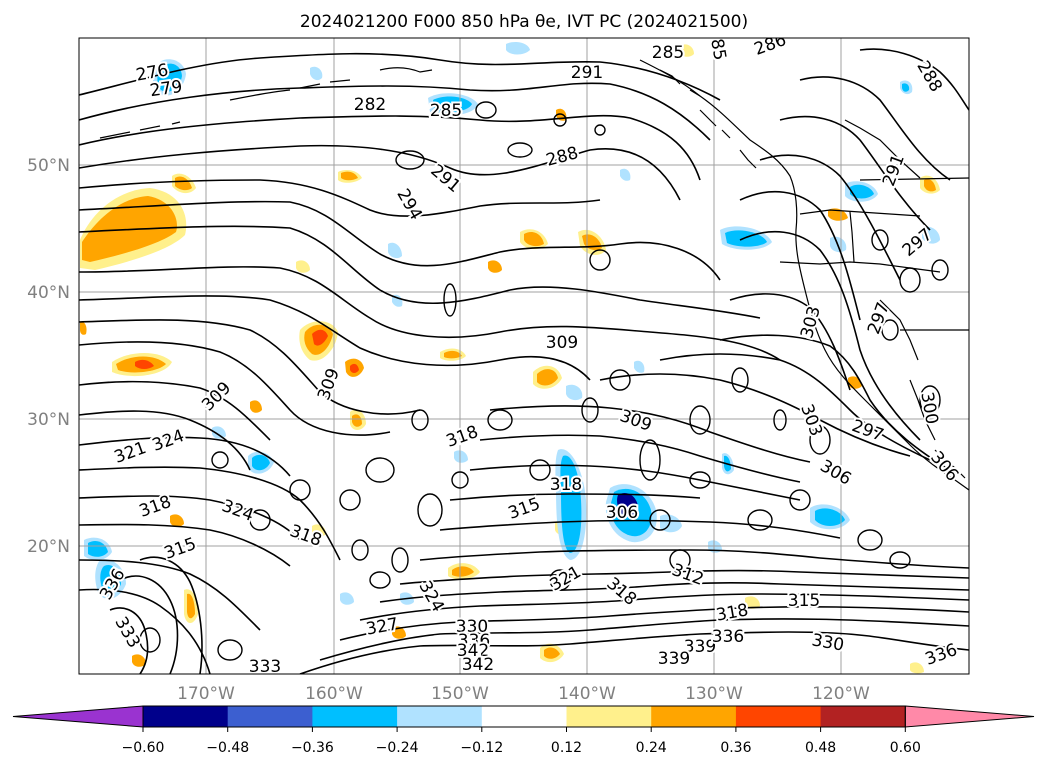  Describe the element at coordinates (562, 343) in the screenshot. I see `contour-label-group: 309` at that location.